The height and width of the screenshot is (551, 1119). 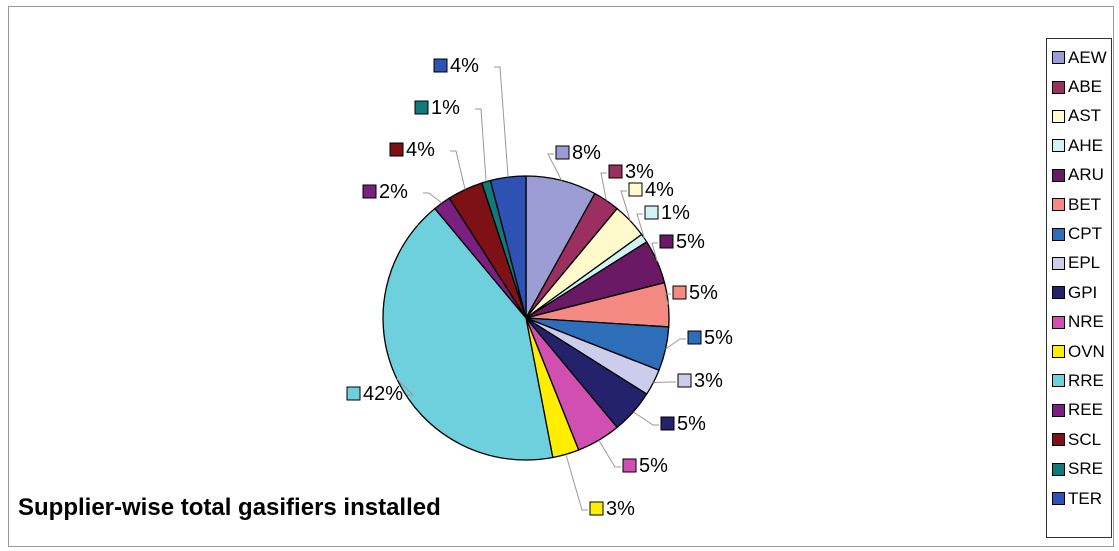 I want to click on legend-item-aru: ARU, so click(x=1081, y=175).